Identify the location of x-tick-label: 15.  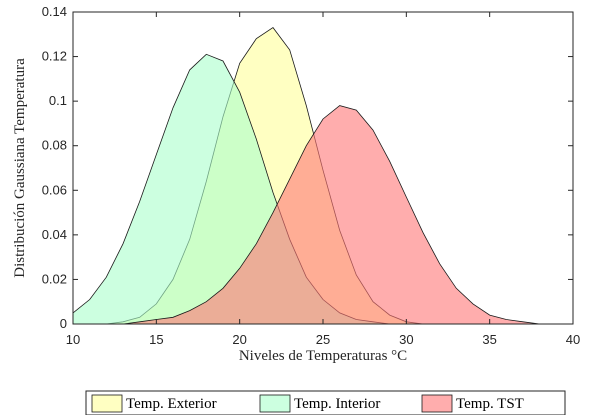
(156, 339).